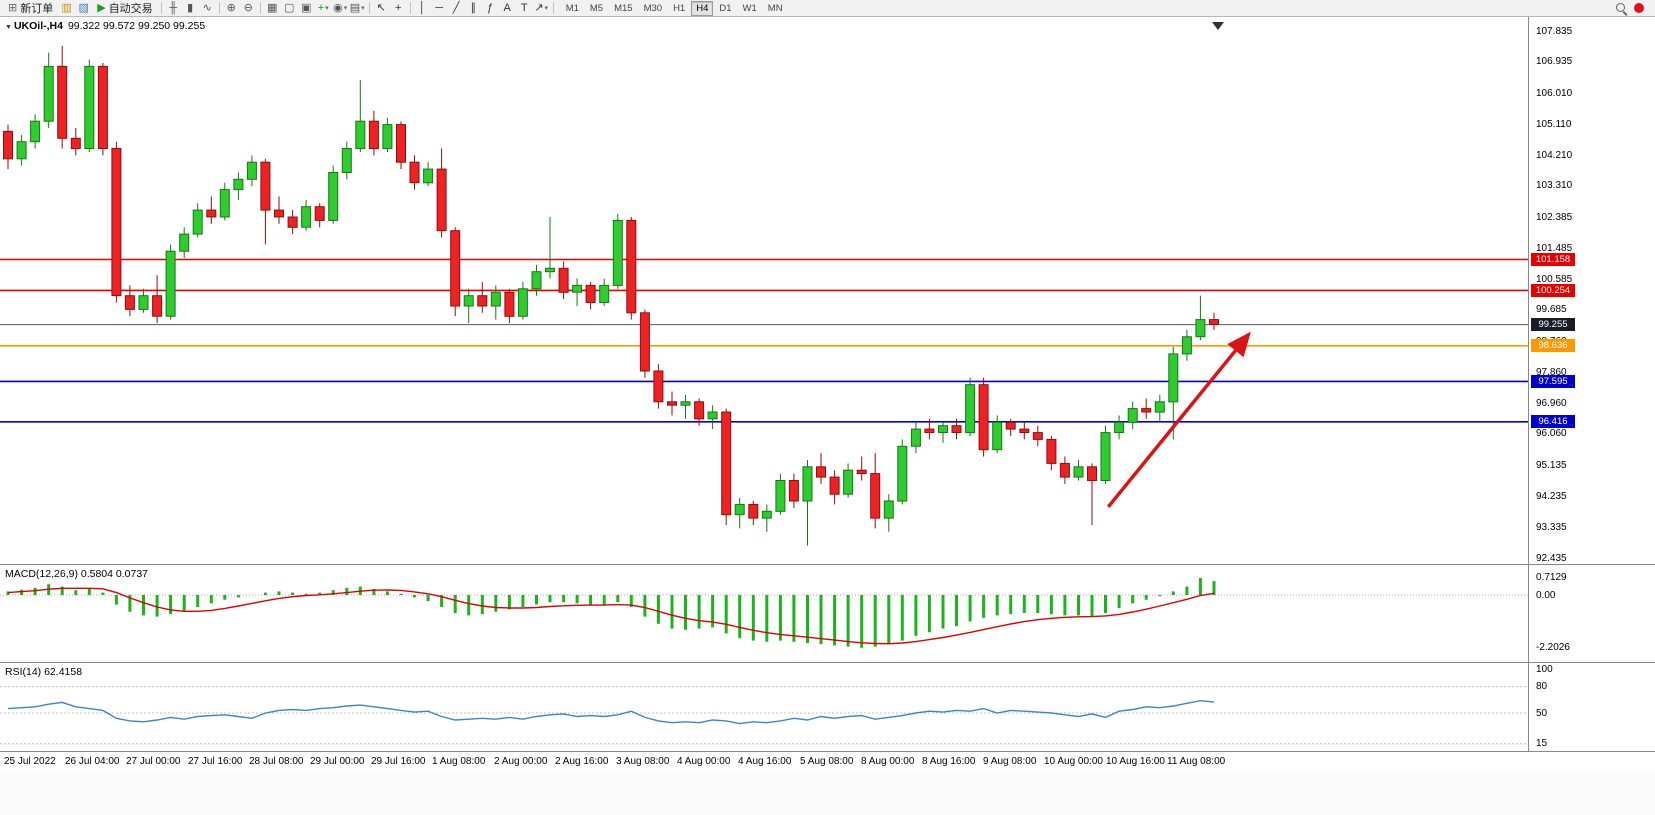 This screenshot has width=1655, height=815. I want to click on symbol-timeframe-label: UKOil-,H4, so click(38, 26).